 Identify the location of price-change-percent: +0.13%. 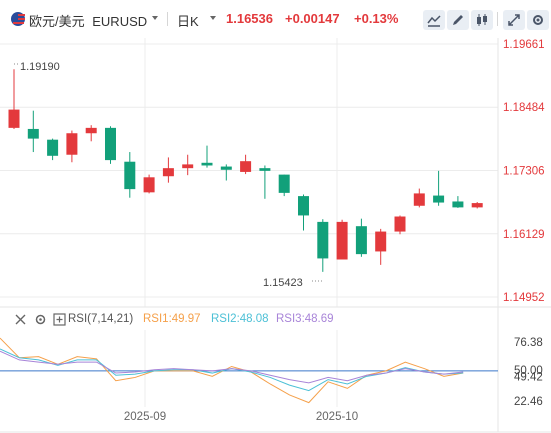
(376, 18).